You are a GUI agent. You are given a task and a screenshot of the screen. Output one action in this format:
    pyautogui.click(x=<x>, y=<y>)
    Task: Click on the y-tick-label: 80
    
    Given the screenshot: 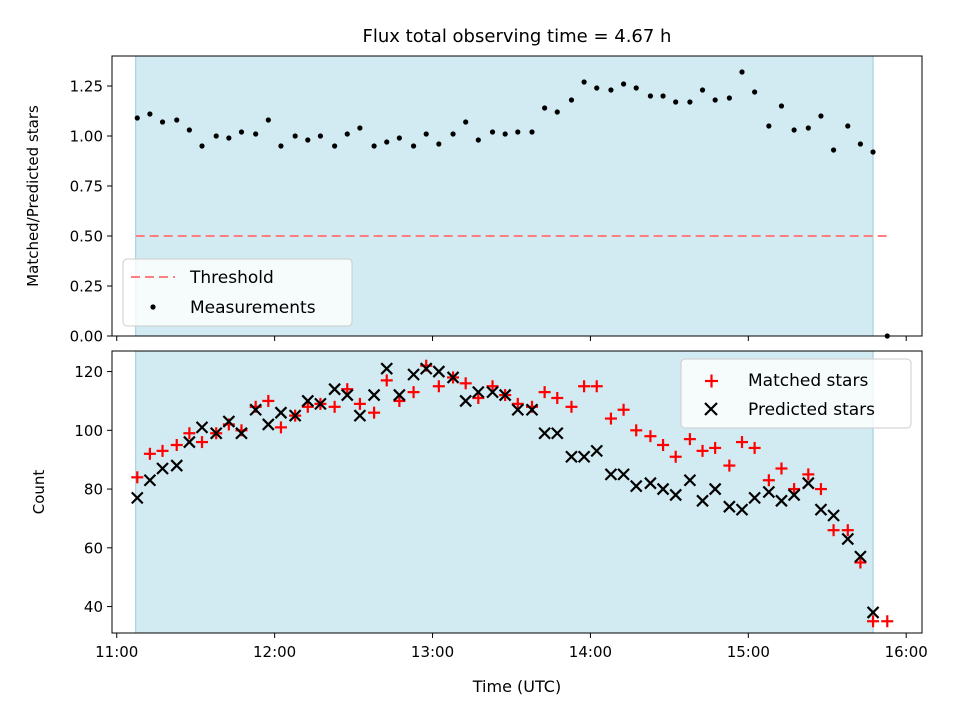 What is the action you would take?
    pyautogui.click(x=93, y=490)
    